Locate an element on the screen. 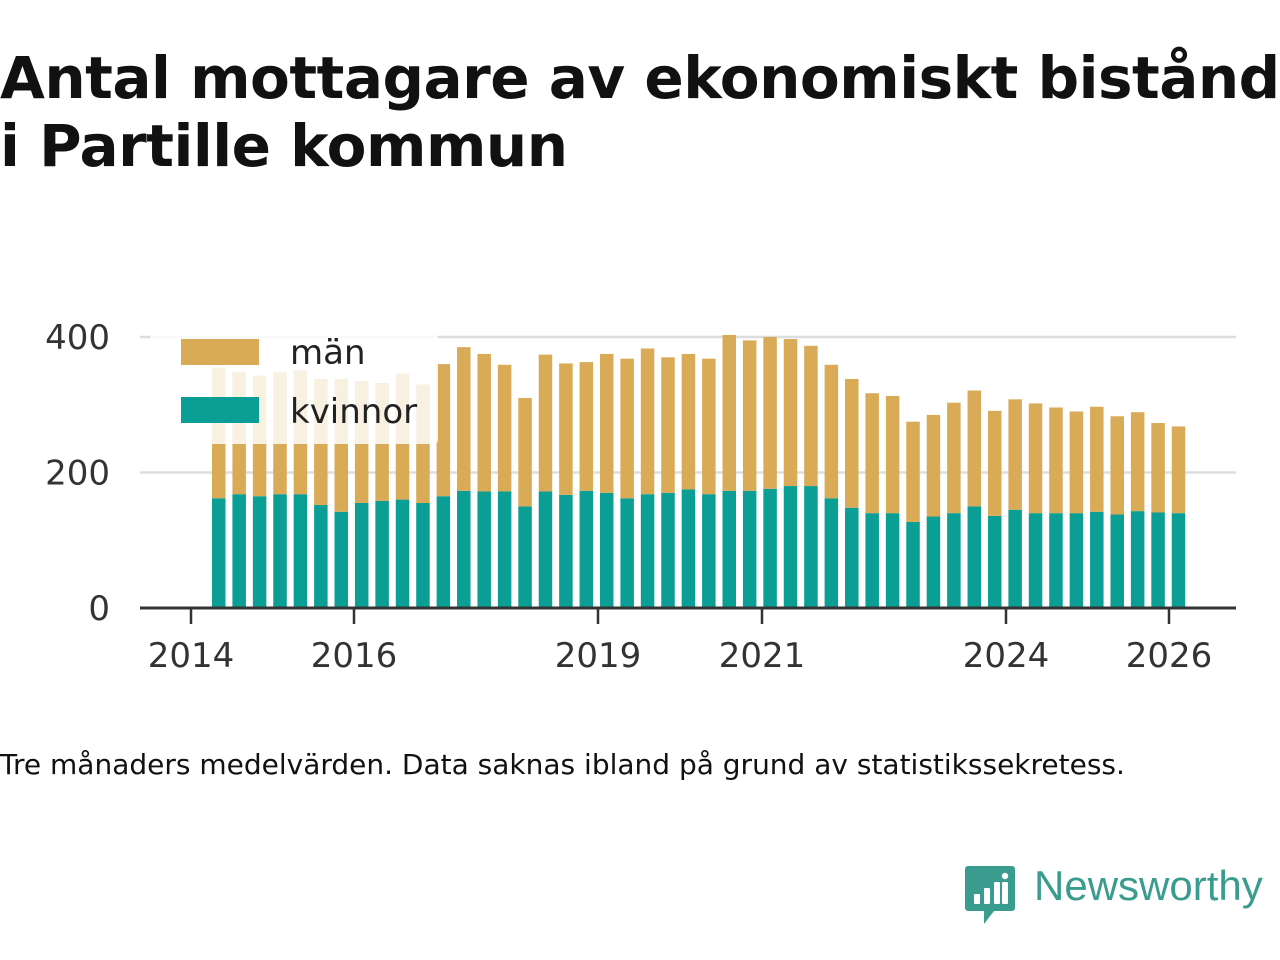 The height and width of the screenshot is (960, 1280). legend-swatch-man is located at coordinates (220, 352).